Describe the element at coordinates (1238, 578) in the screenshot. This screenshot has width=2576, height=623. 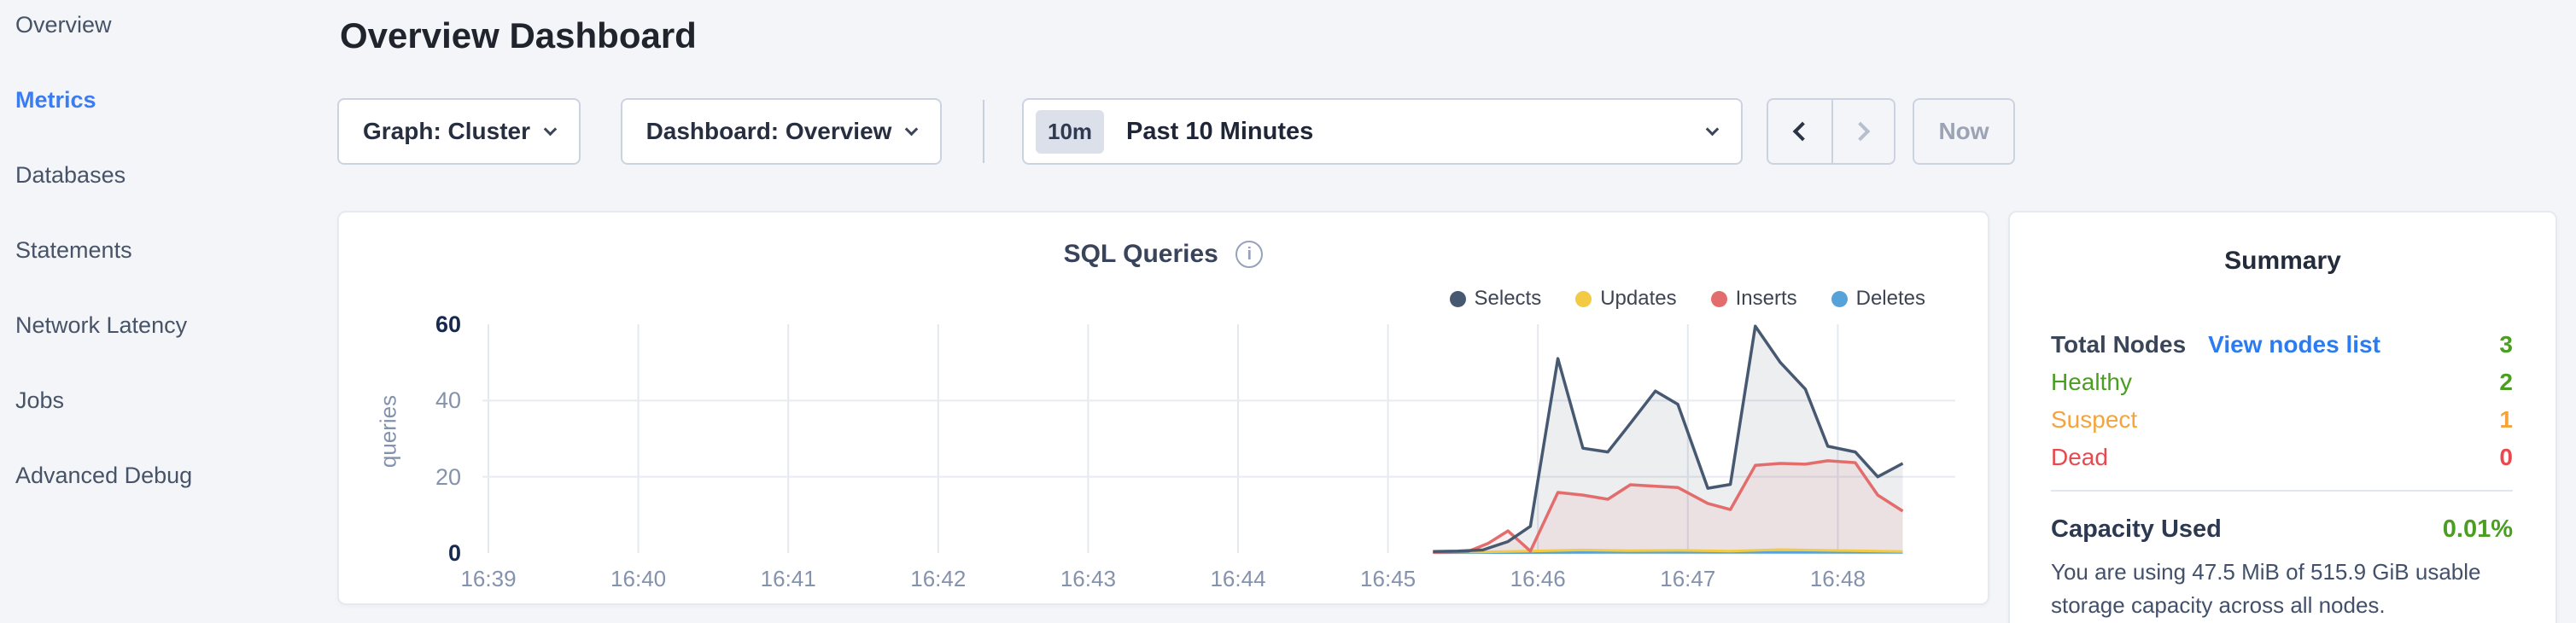
I see `x-axis-tick-1644: 16:44` at that location.